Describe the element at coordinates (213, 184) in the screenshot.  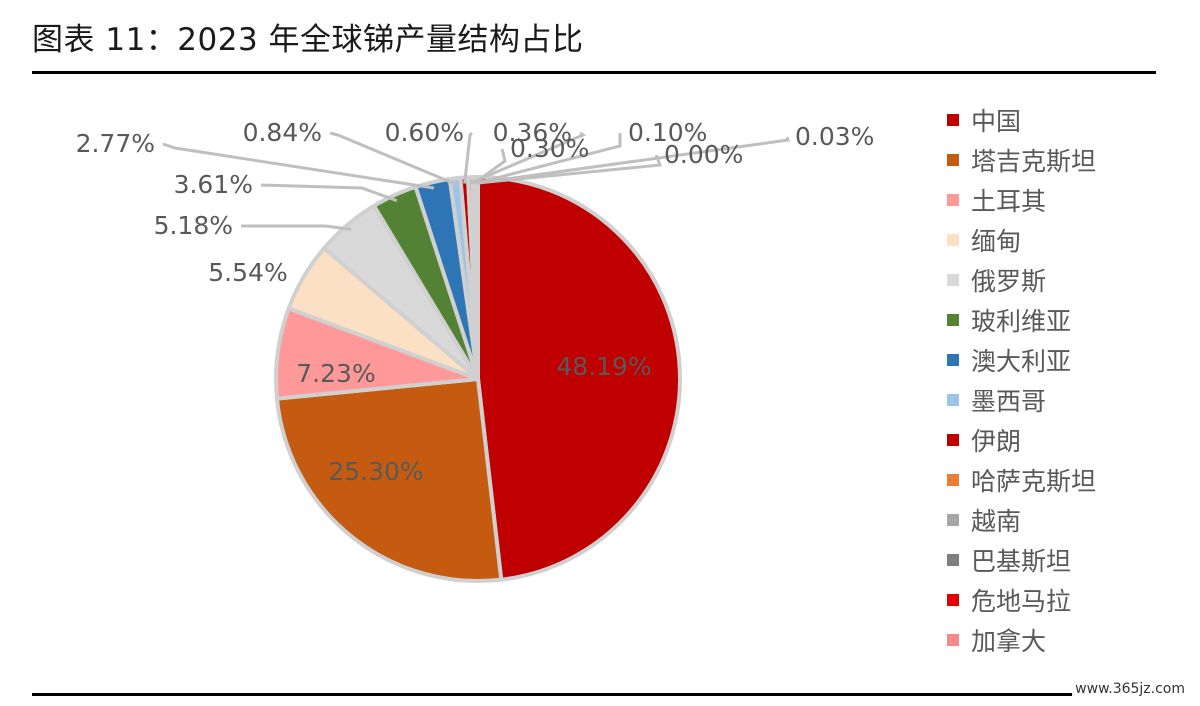
I see `data-label-5: 3.61%` at that location.